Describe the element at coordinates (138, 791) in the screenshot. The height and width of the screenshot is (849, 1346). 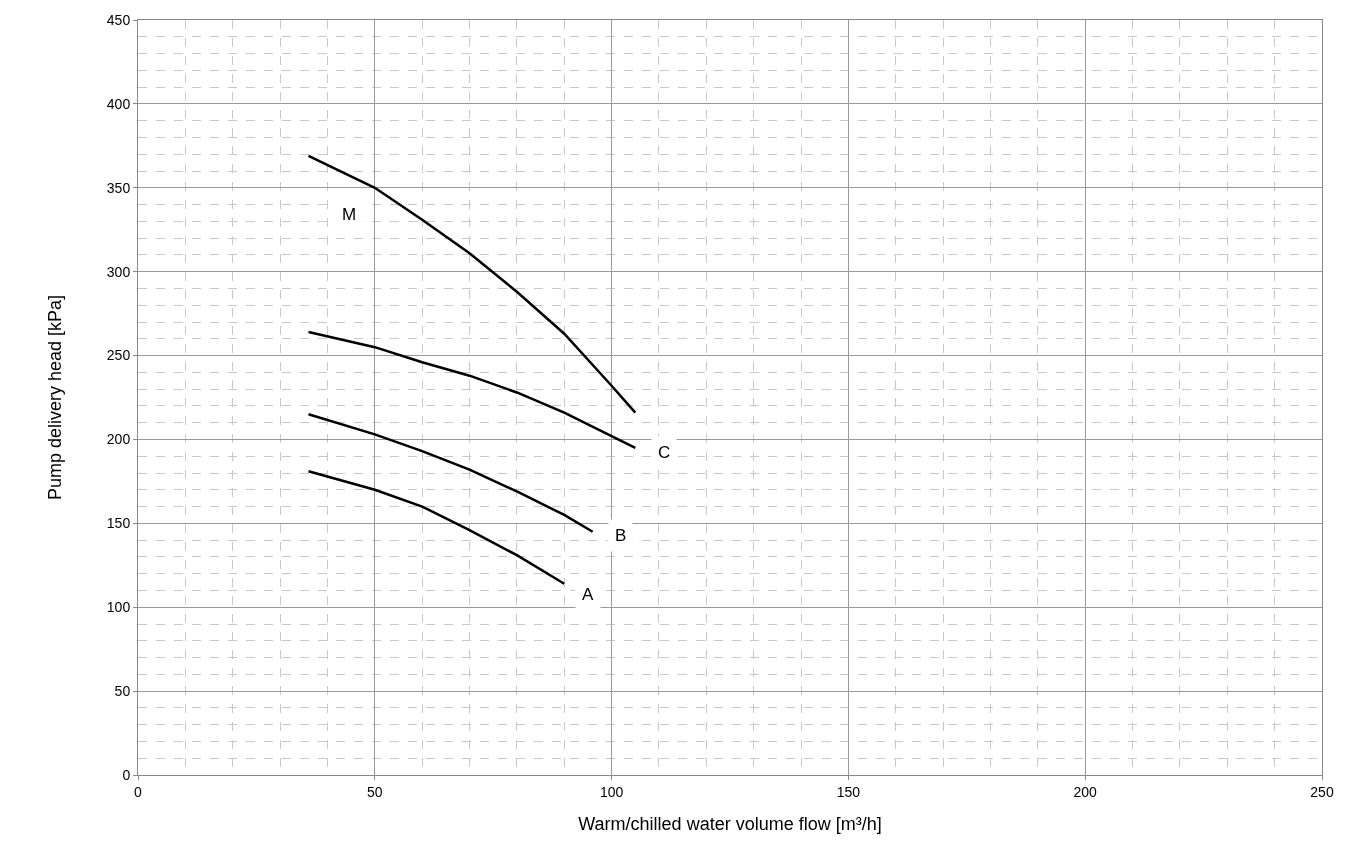
I see `x-tick-label: 0` at that location.